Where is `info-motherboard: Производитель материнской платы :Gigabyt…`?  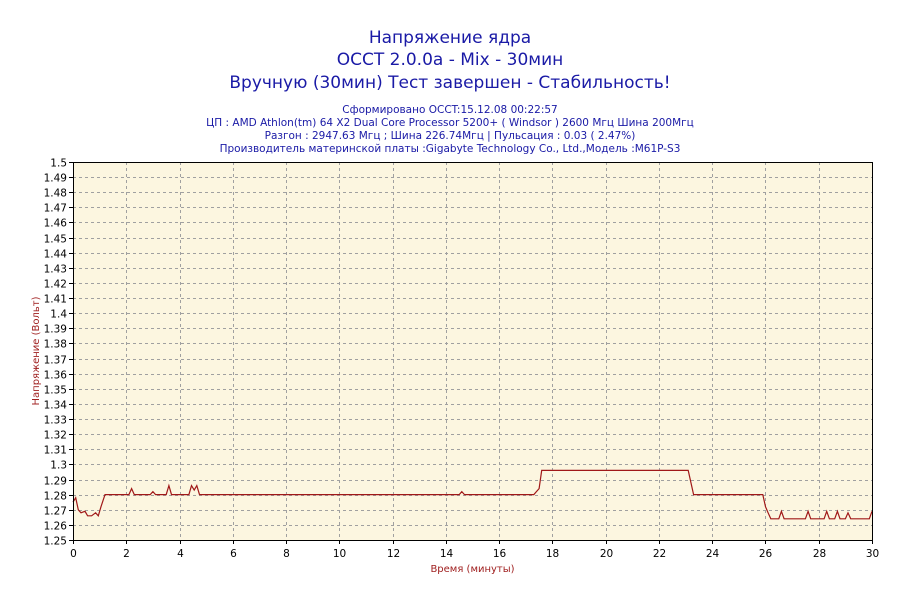
info-motherboard: Производитель материнской платы :Gigabyt… is located at coordinates (450, 149).